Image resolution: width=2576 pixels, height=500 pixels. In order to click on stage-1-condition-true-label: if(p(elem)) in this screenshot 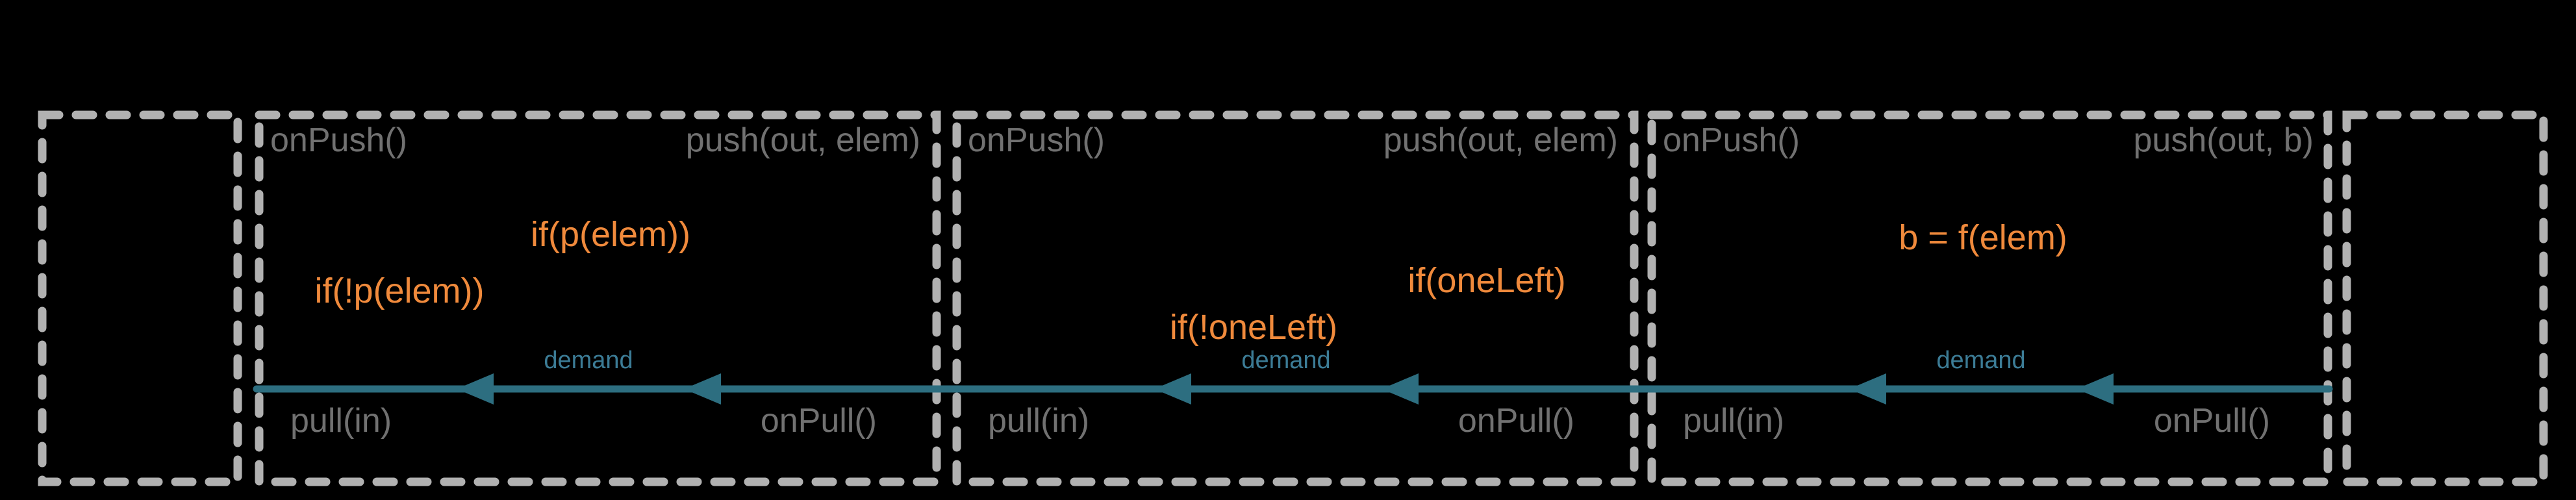, I will do `click(610, 234)`.